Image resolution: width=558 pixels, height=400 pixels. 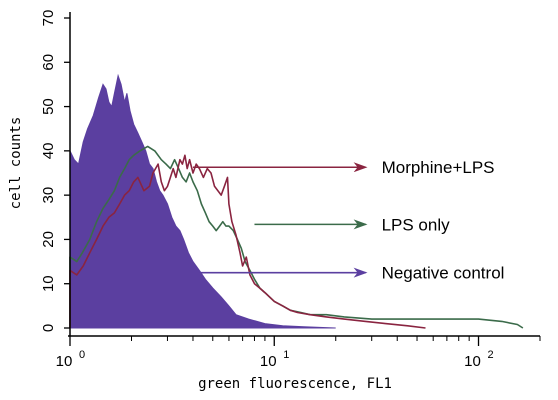 What do you see at coordinates (438, 167) in the screenshot?
I see `annotation-label-morphine-lps: Morphine+LPS` at bounding box center [438, 167].